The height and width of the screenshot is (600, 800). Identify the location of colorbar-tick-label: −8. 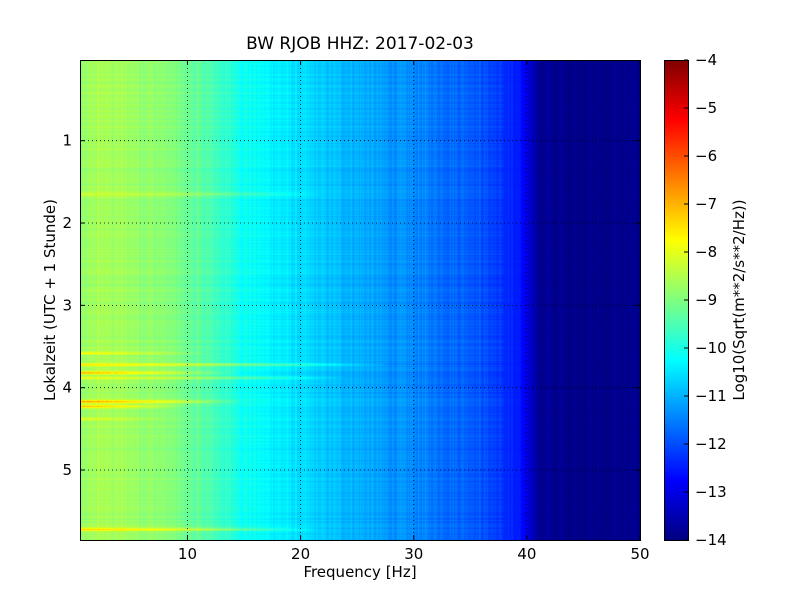
(706, 252).